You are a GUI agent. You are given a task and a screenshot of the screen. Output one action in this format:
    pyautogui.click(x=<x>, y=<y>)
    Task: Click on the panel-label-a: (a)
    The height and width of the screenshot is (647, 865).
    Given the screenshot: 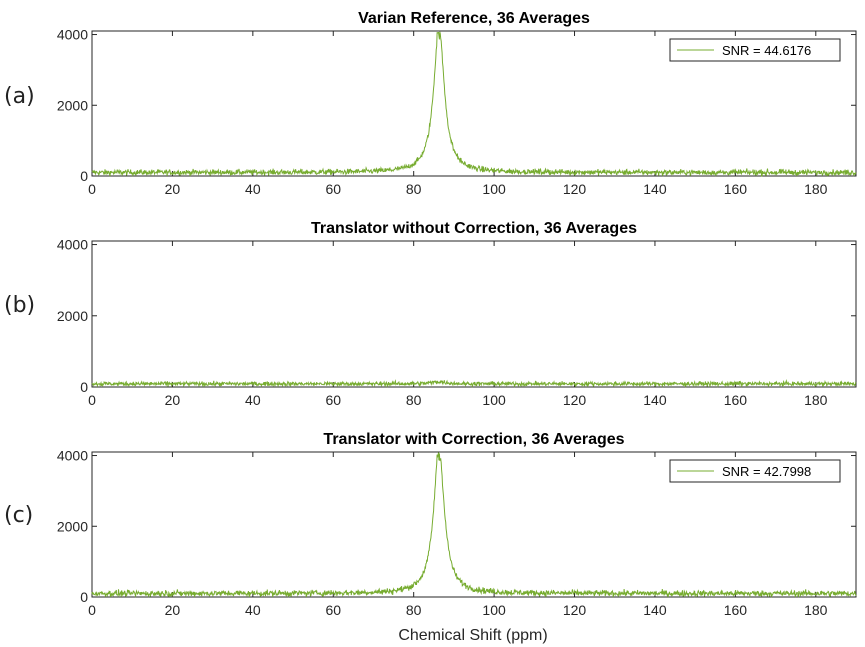 What is the action you would take?
    pyautogui.click(x=19, y=96)
    